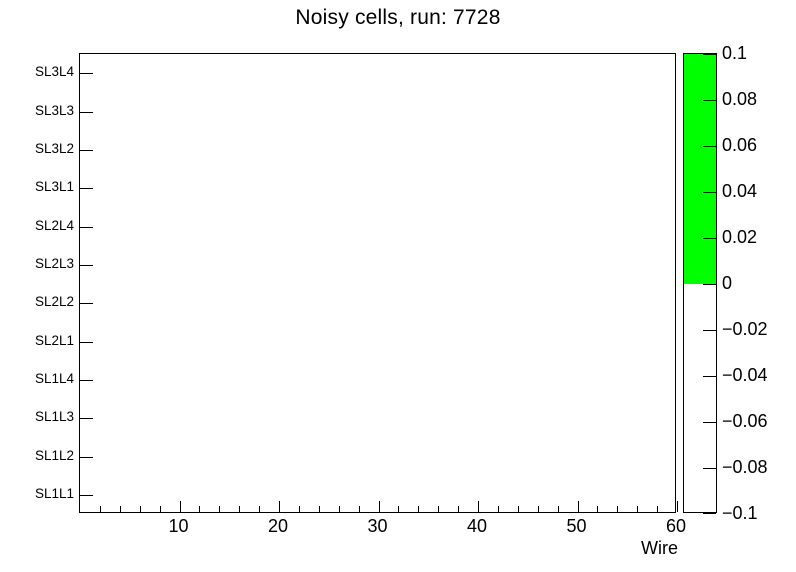  I want to click on y-axis-tick-label-sl3l4: SL3L4, so click(54, 72).